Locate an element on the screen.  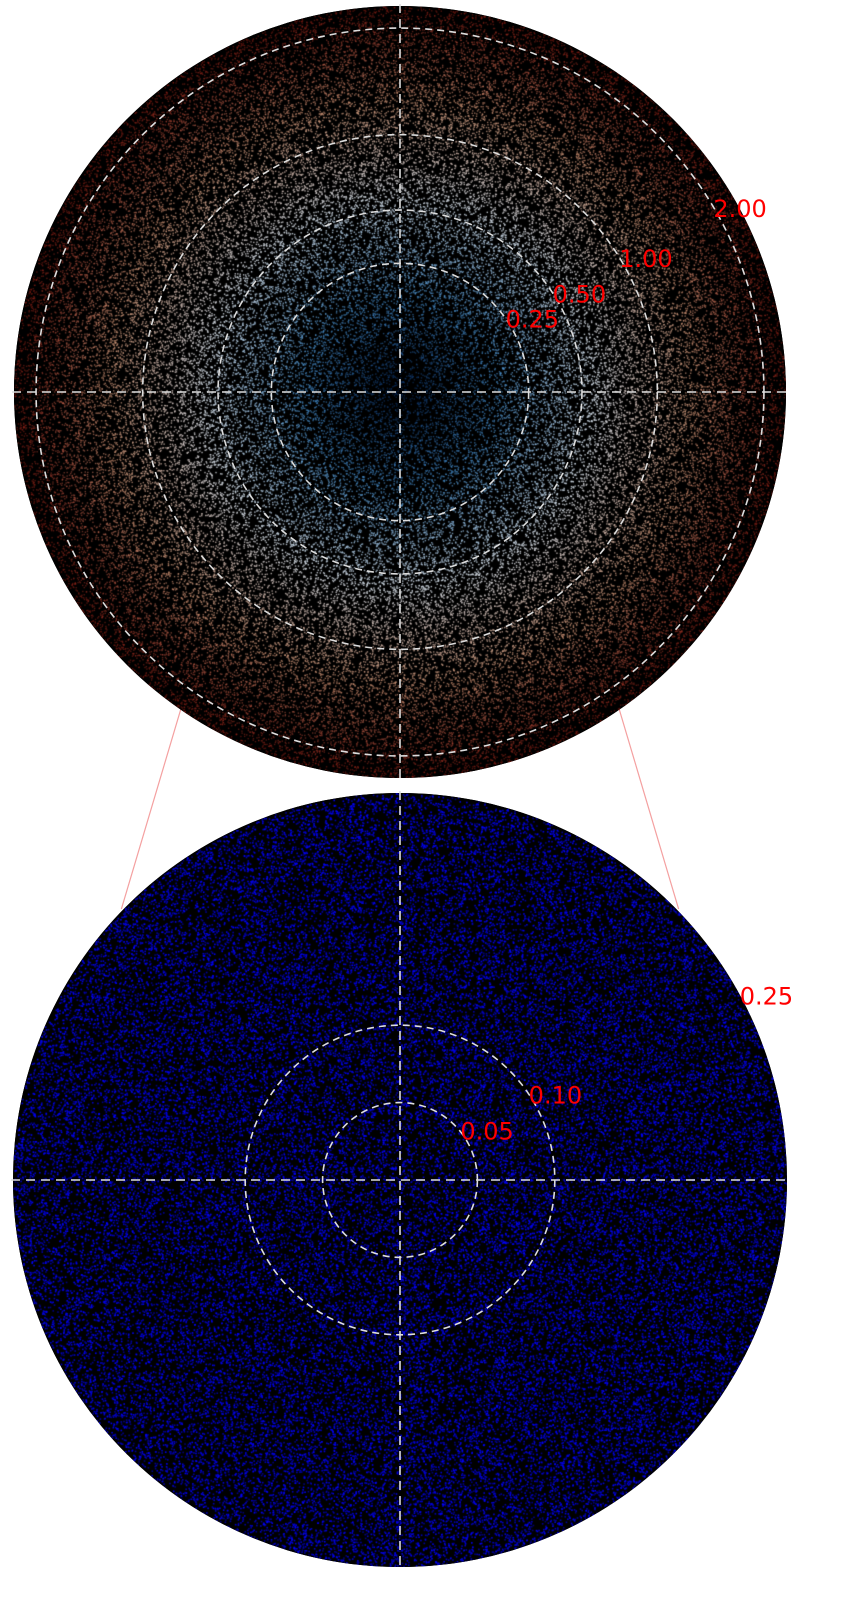
bottom-ring-labels: 0.05 0.10 0.25 is located at coordinates (626, 1063).